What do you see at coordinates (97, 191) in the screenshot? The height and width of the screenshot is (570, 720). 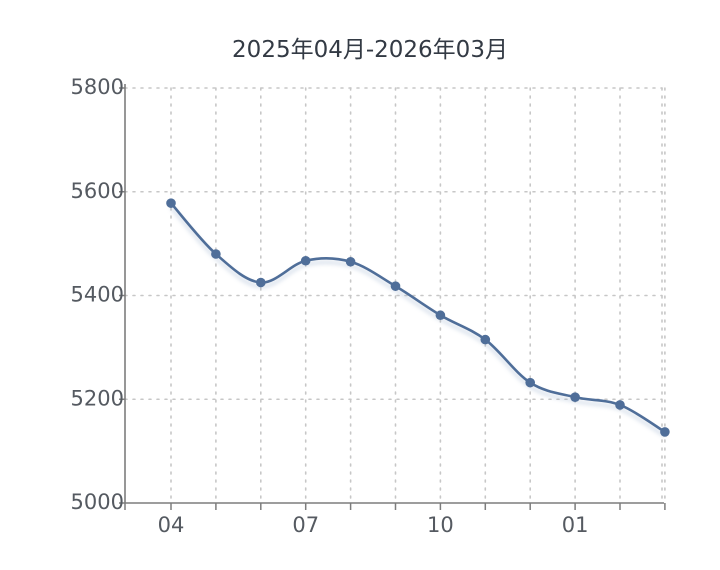 I see `y-tick-label: 5600` at bounding box center [97, 191].